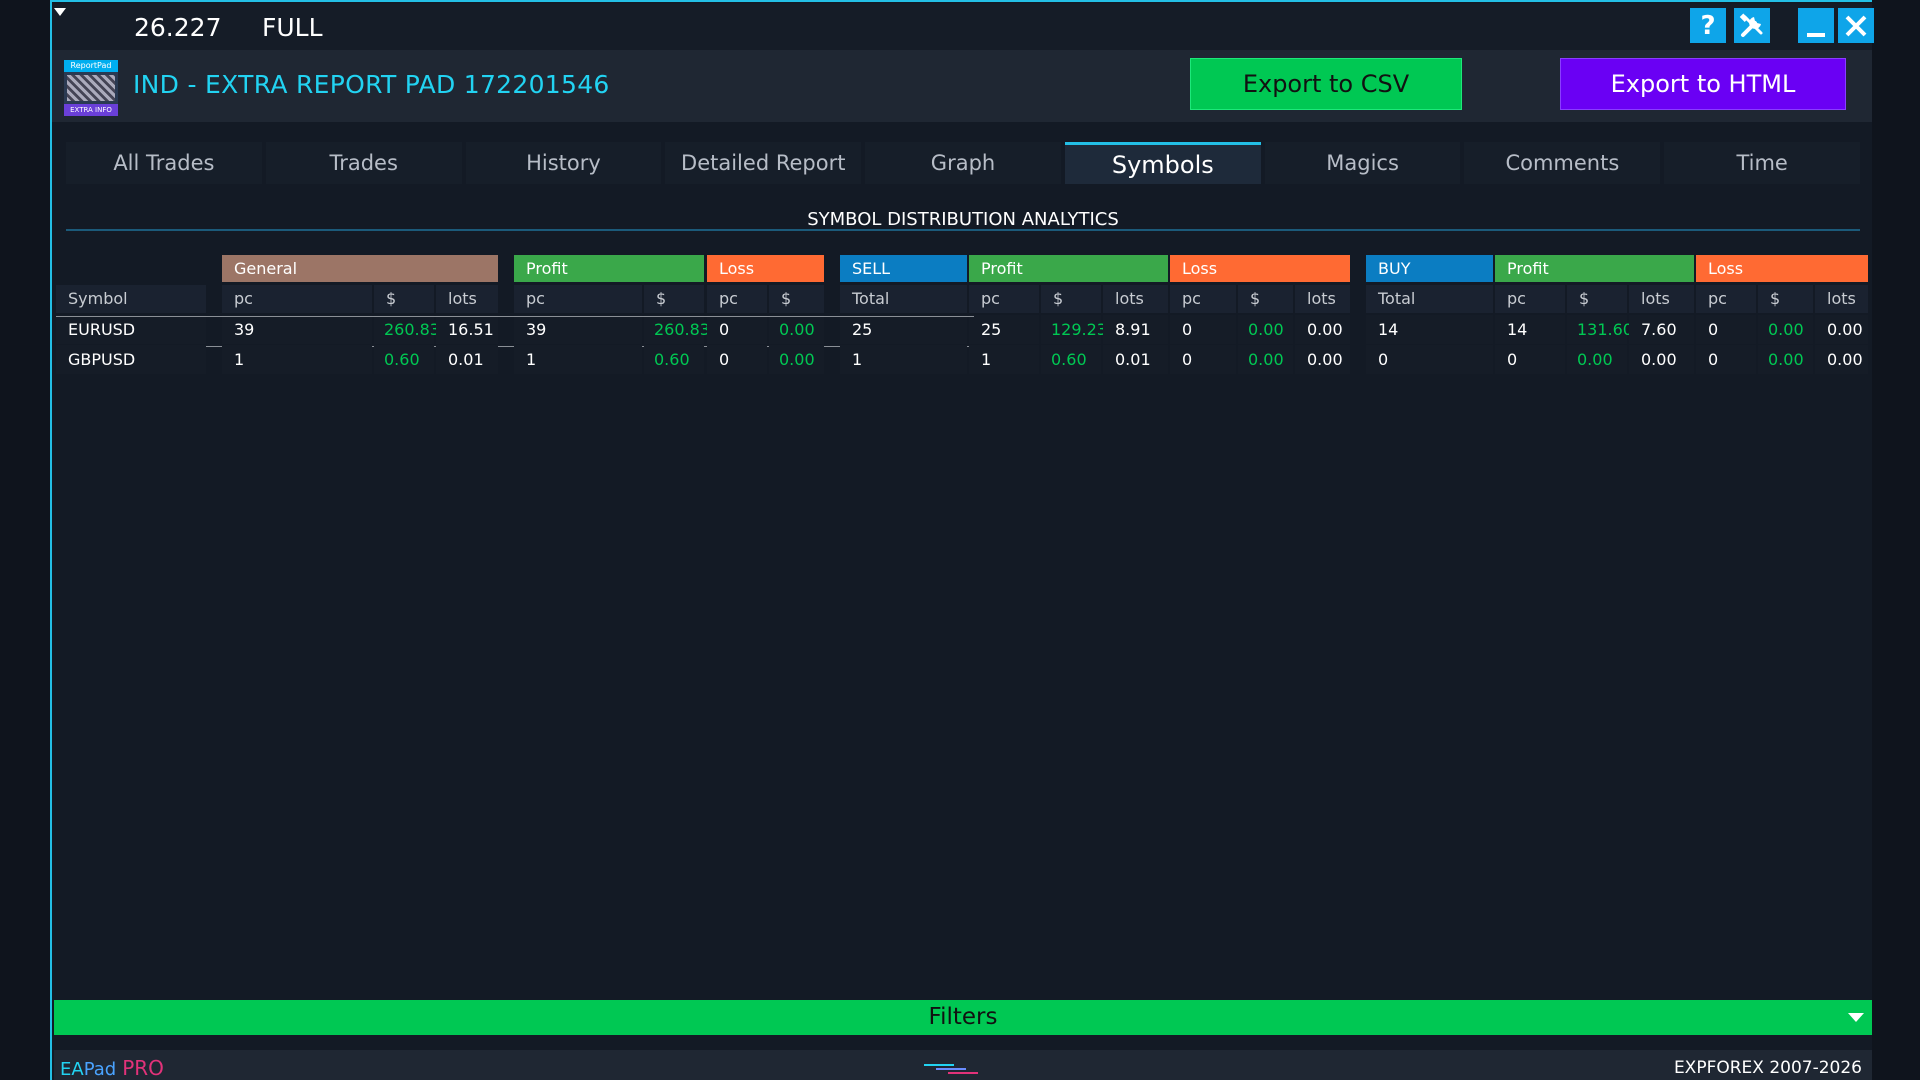 The width and height of the screenshot is (1920, 1080). Describe the element at coordinates (963, 27) in the screenshot. I see `top-bar: 26.227 FULL ?` at that location.